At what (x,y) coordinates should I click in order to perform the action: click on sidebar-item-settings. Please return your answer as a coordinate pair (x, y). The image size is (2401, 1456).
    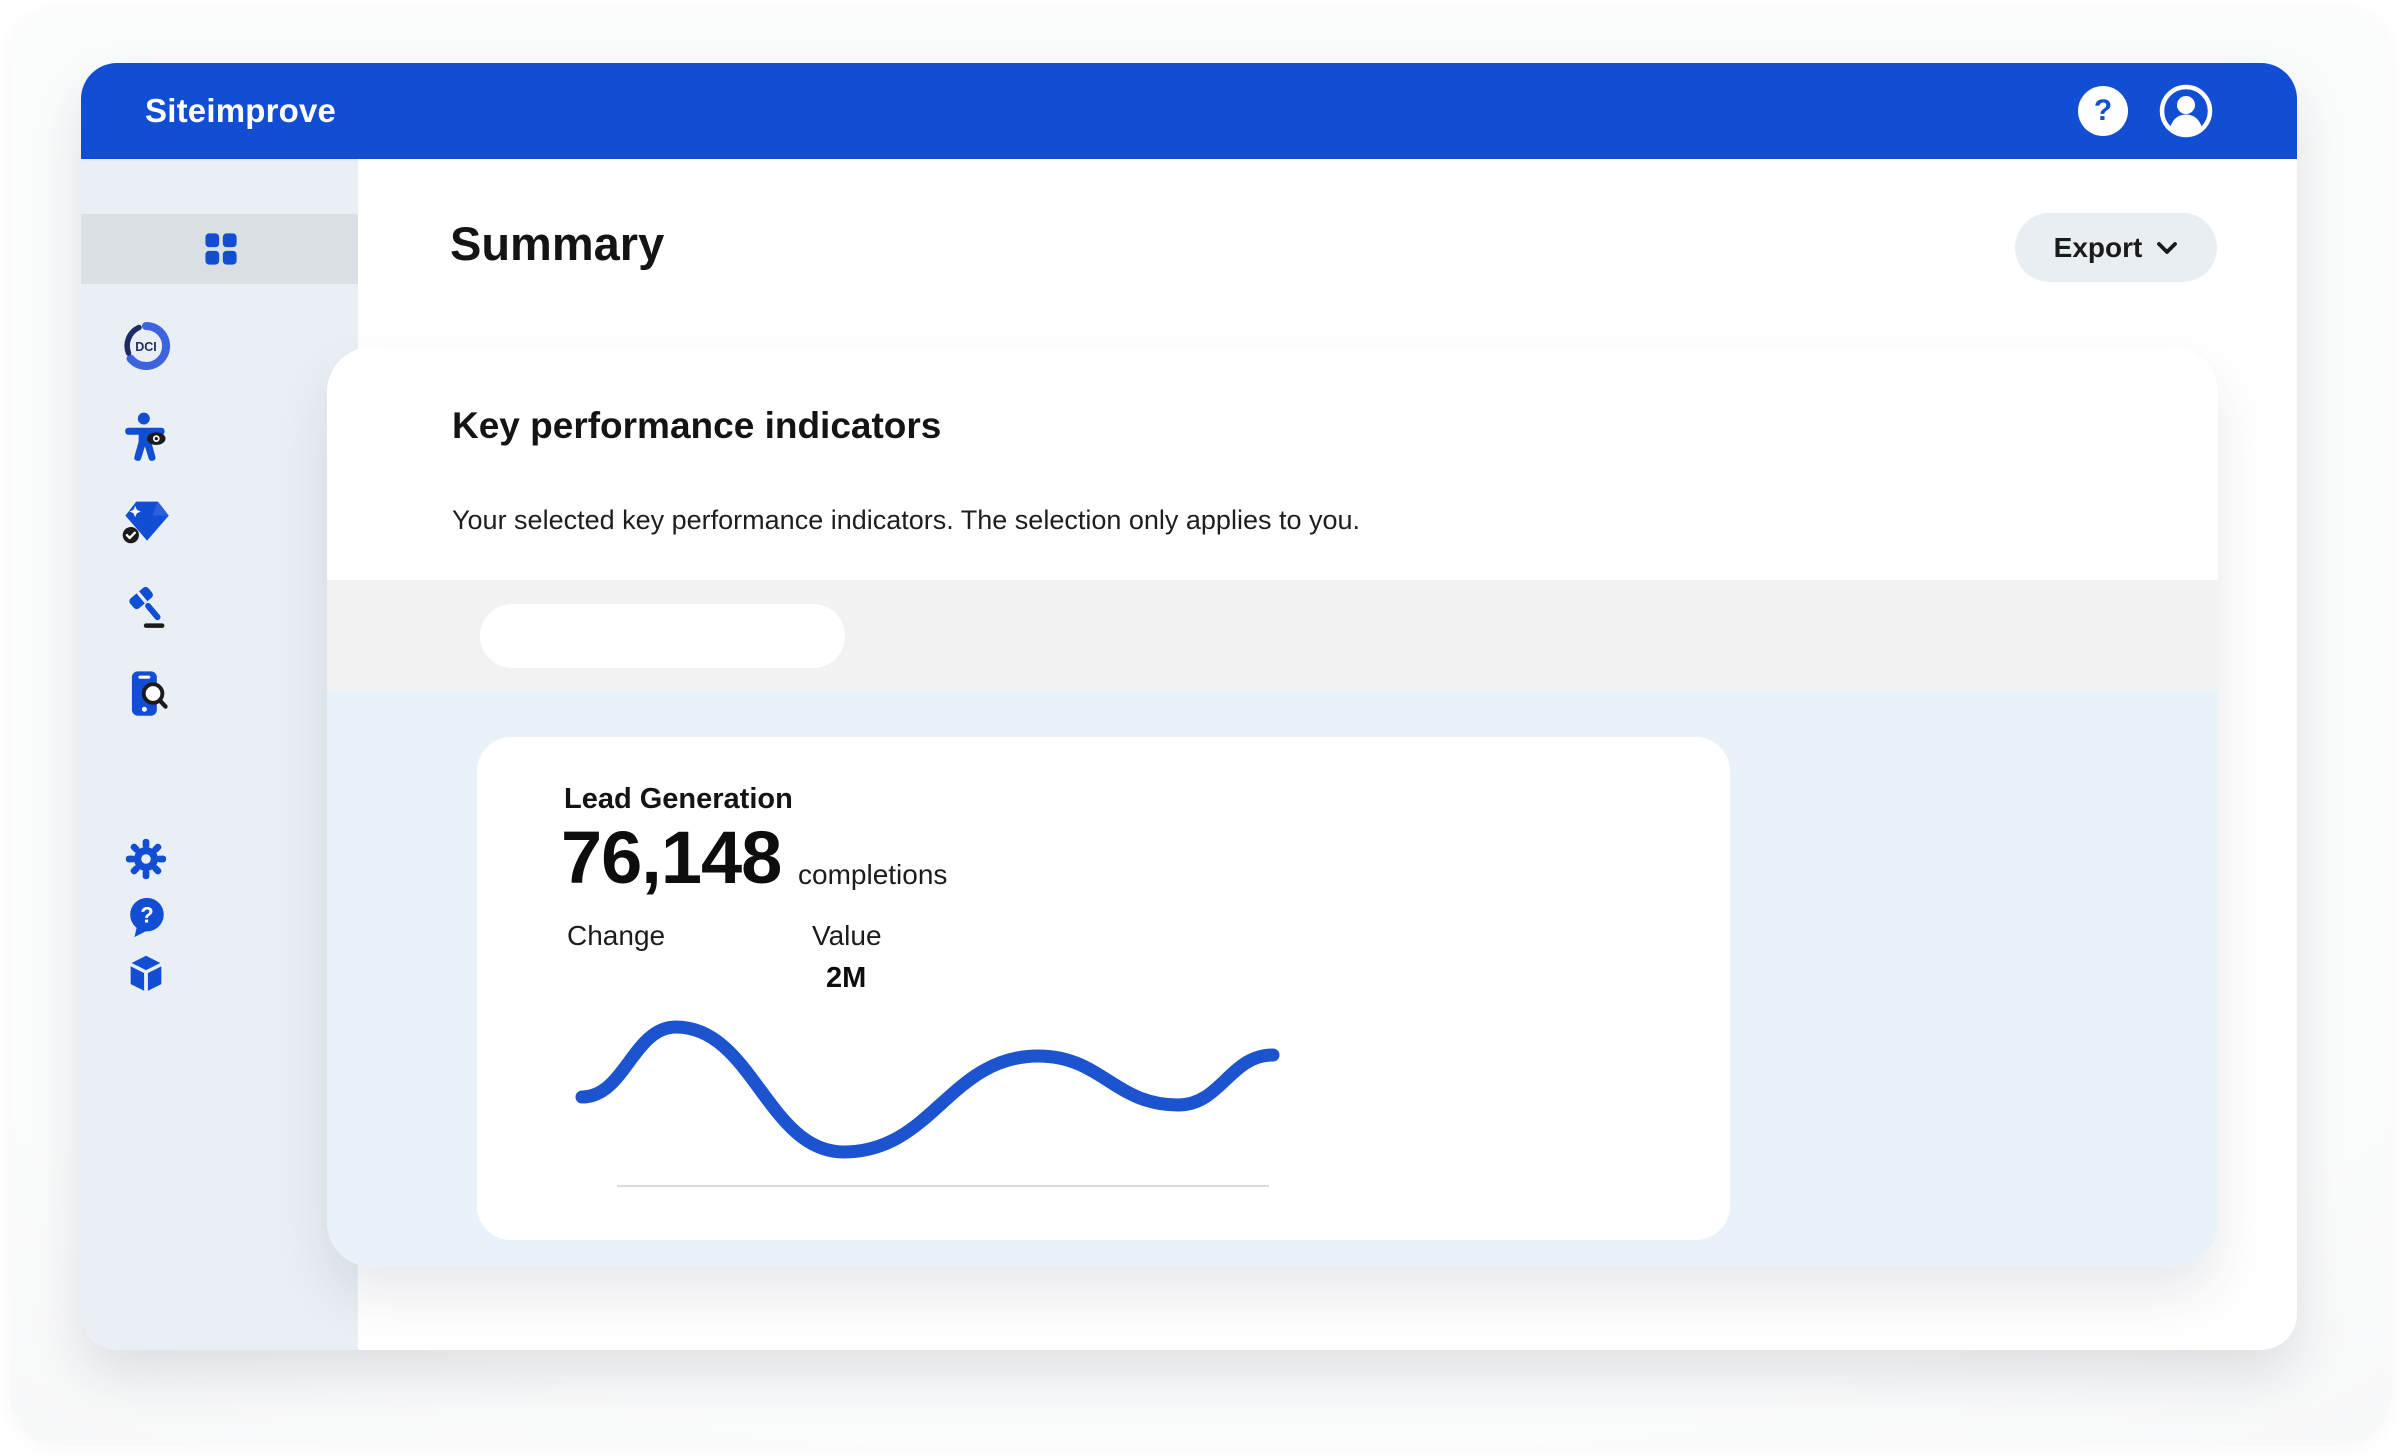
    Looking at the image, I should click on (146, 859).